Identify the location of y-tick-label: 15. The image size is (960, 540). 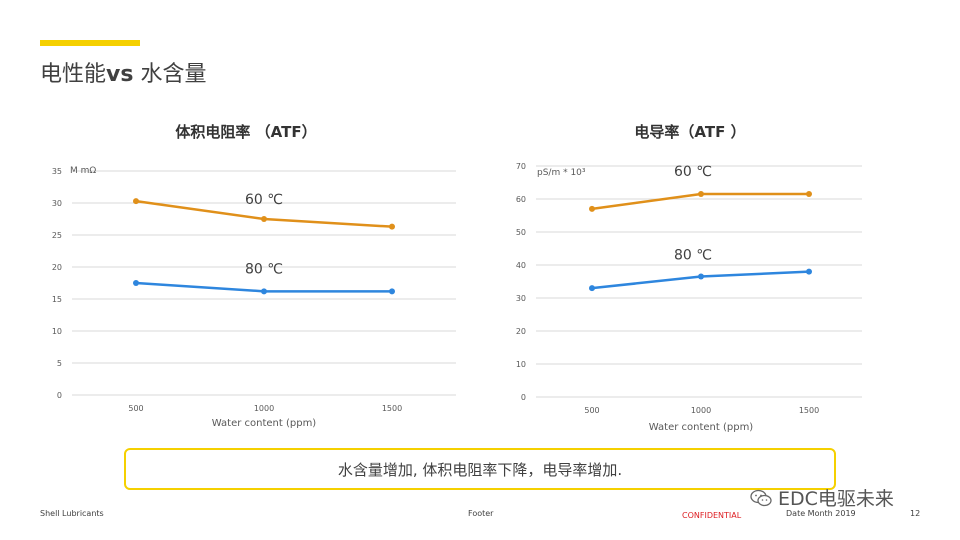
(57, 299).